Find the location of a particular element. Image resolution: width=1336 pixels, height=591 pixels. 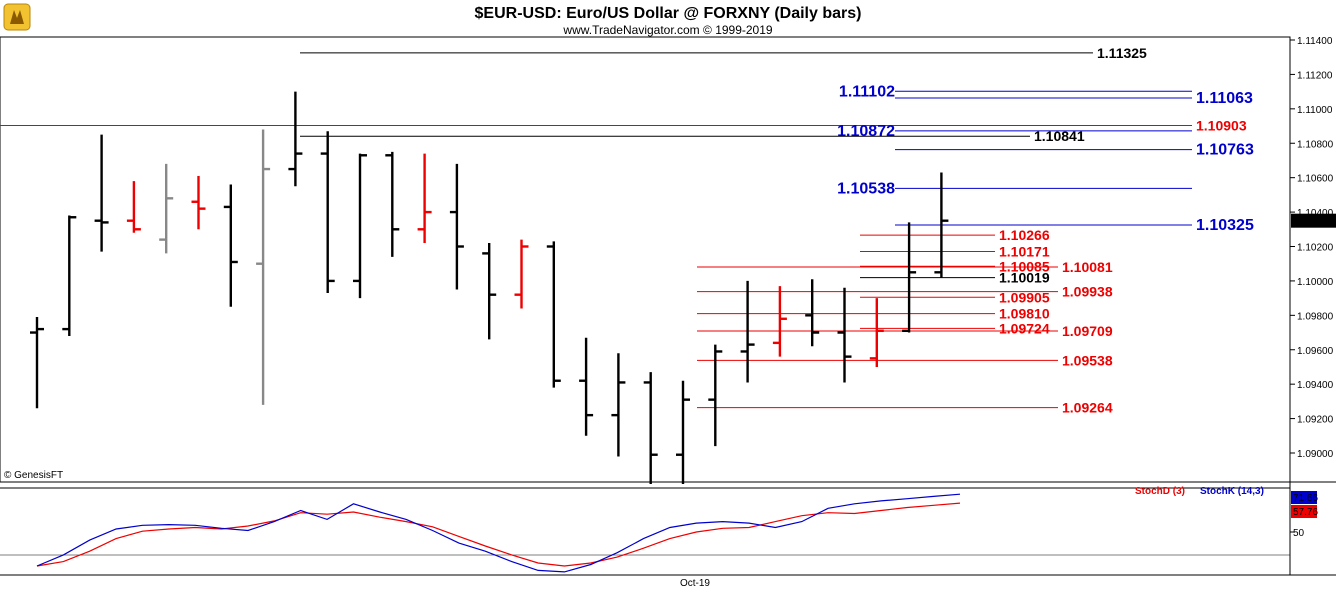

stoch-tick-label: 50 is located at coordinates (1299, 533).